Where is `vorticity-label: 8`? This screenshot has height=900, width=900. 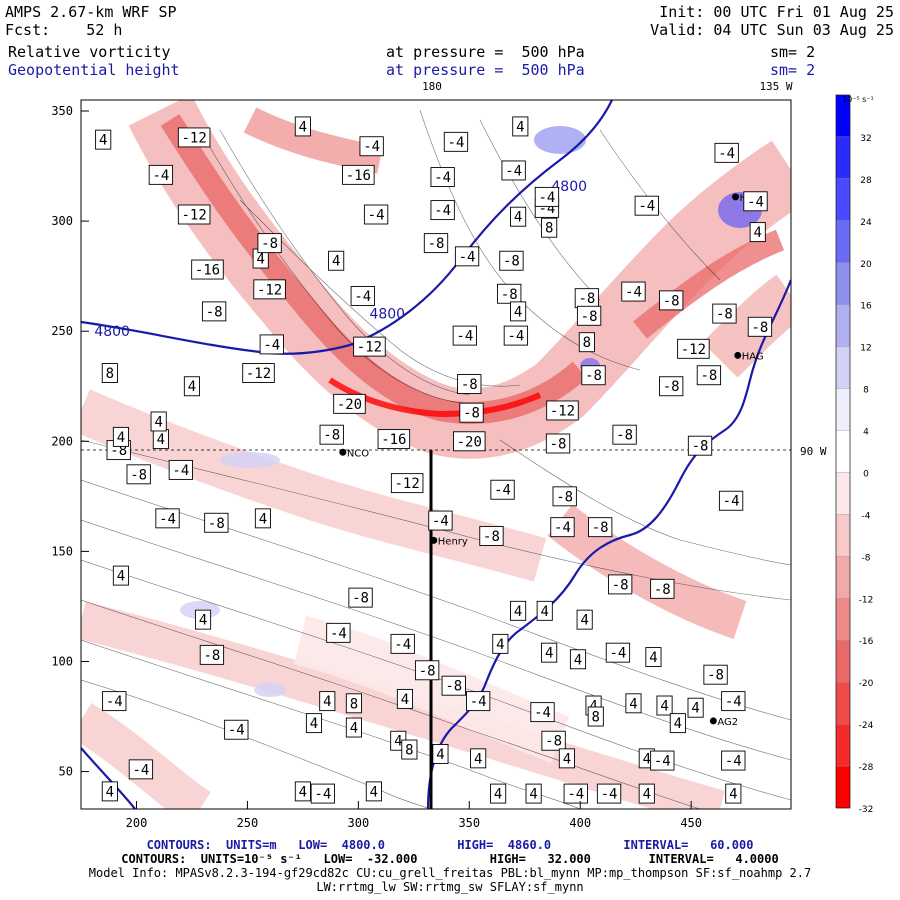 vorticity-label: 8 is located at coordinates (549, 227).